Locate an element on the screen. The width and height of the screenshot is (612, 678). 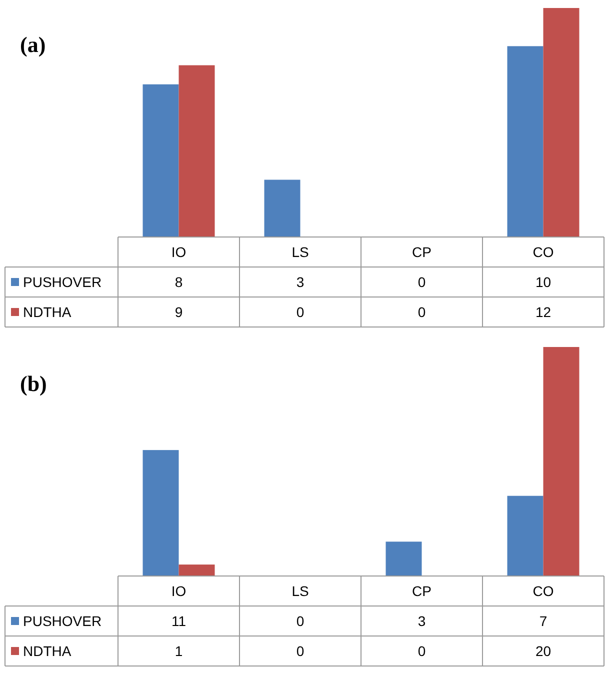
data-label: 9 is located at coordinates (178, 312).